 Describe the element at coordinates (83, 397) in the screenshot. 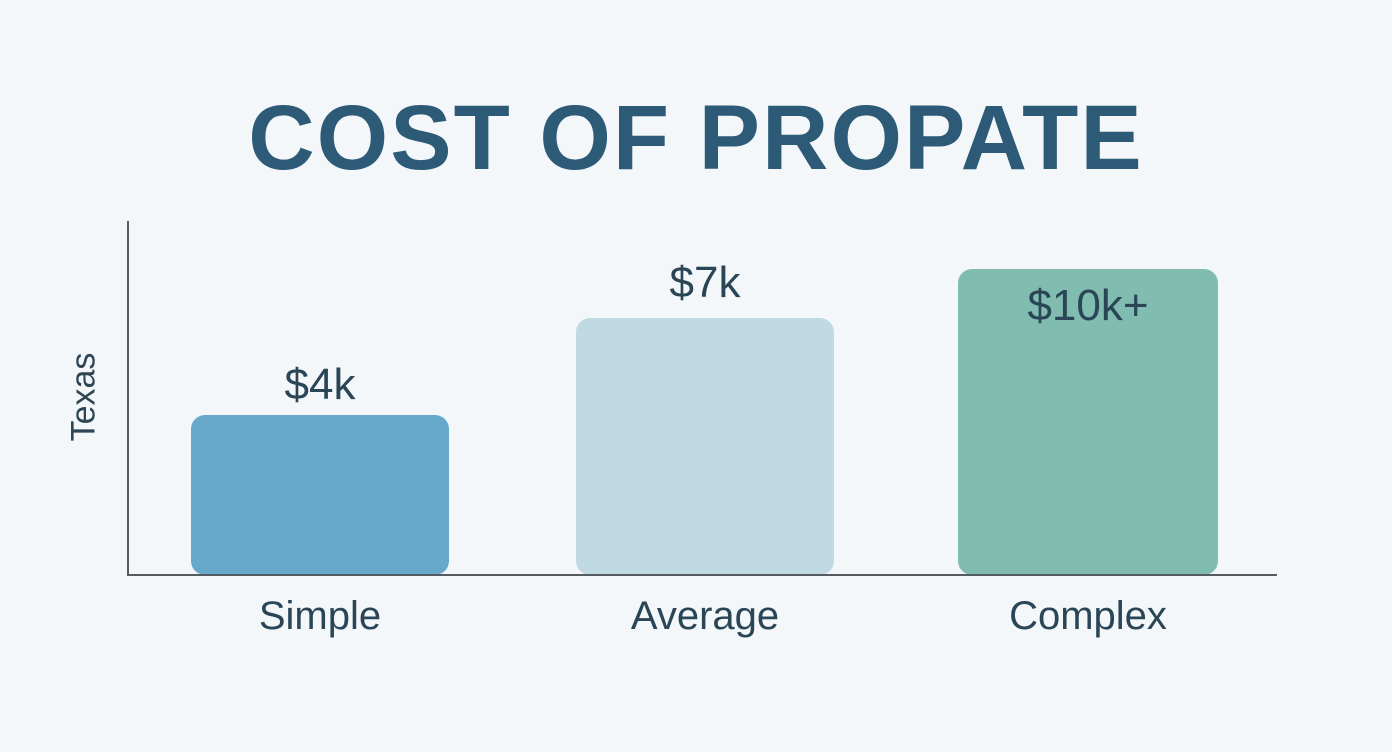

I see `y-axis-label: Texas` at that location.